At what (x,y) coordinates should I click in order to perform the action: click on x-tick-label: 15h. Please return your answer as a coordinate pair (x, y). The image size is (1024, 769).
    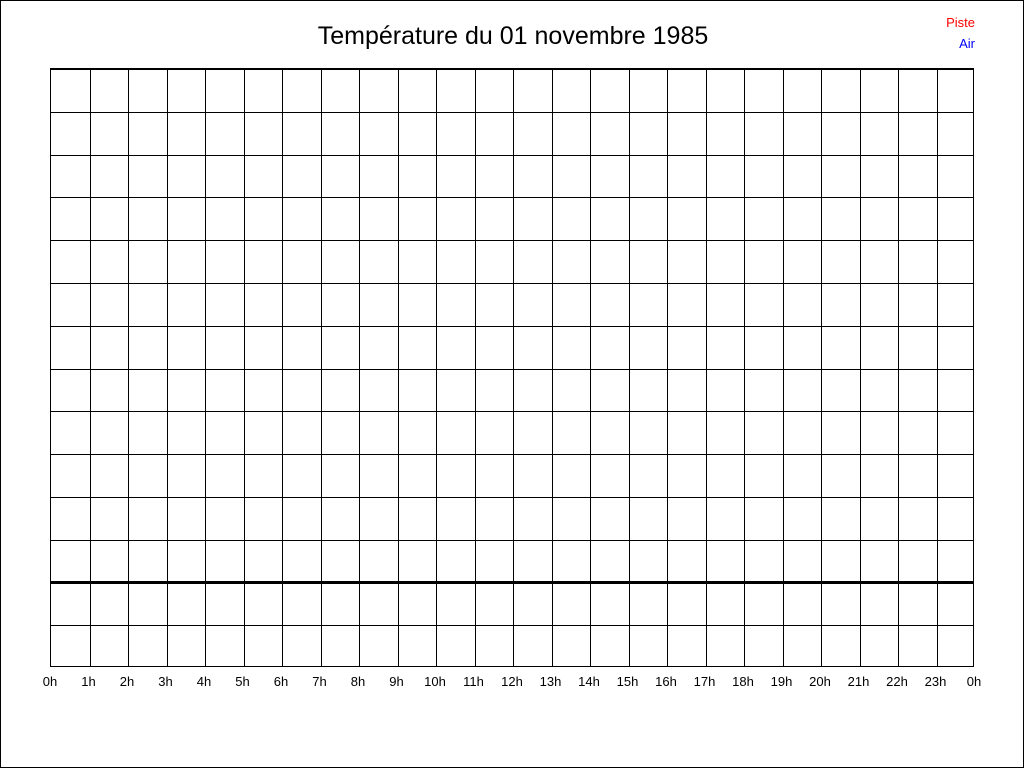
    Looking at the image, I should click on (627, 681).